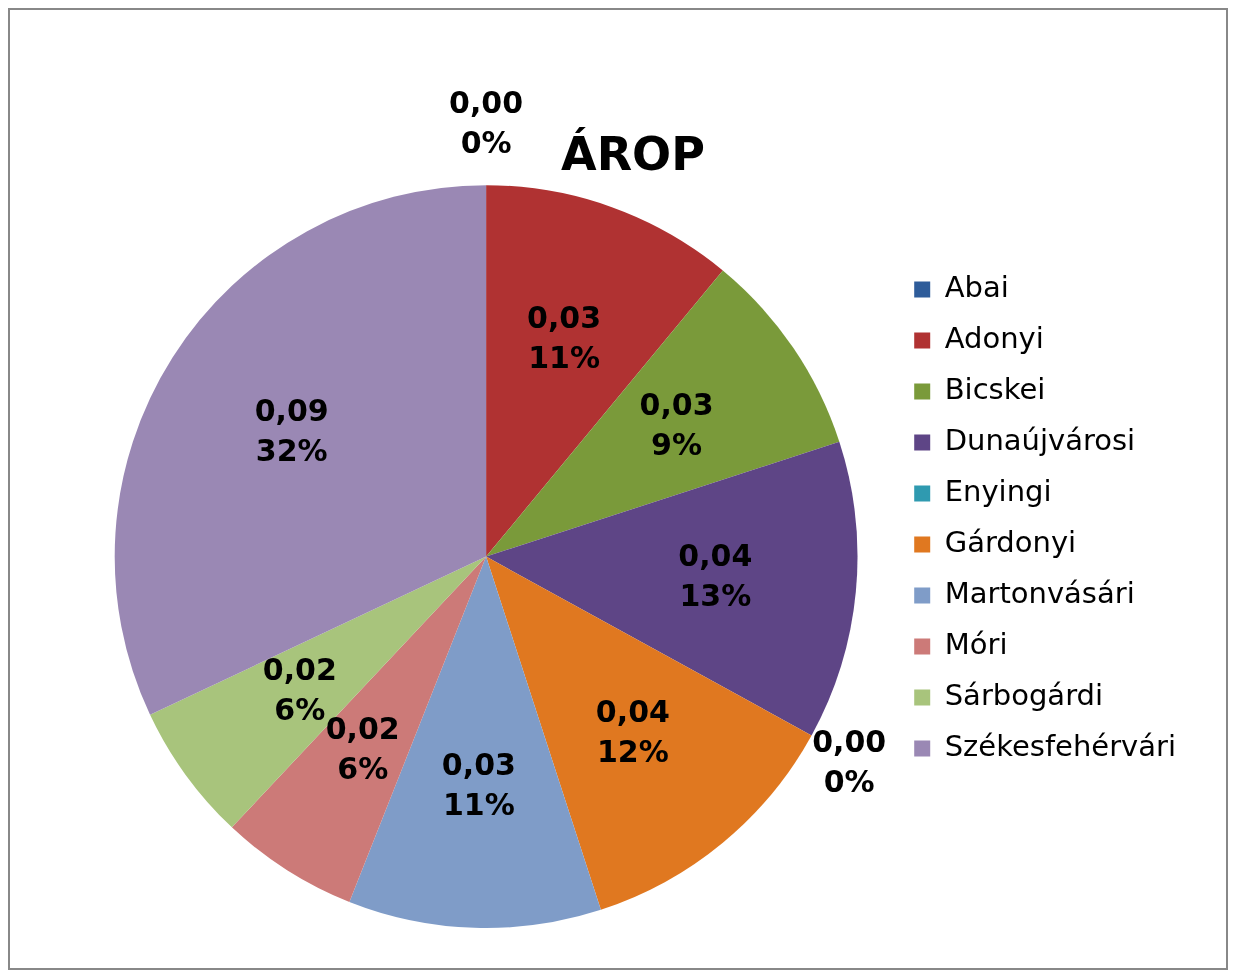 Image resolution: width=1234 pixels, height=977 pixels. I want to click on legend-label: Martonvásári, so click(1039, 593).